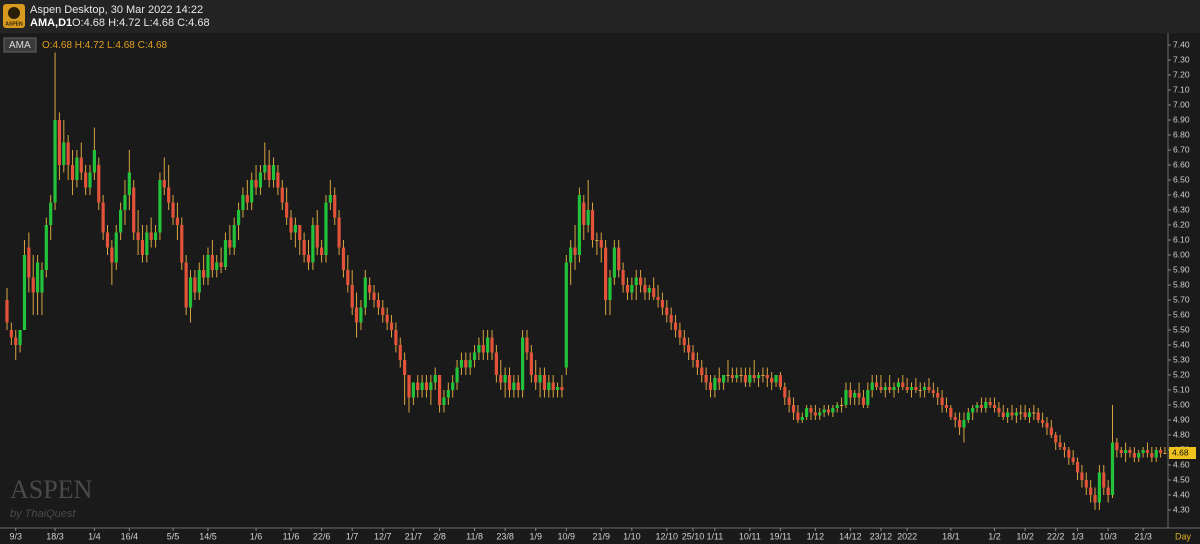  Describe the element at coordinates (256, 536) in the screenshot. I see `x-tick-label: 1/6` at that location.